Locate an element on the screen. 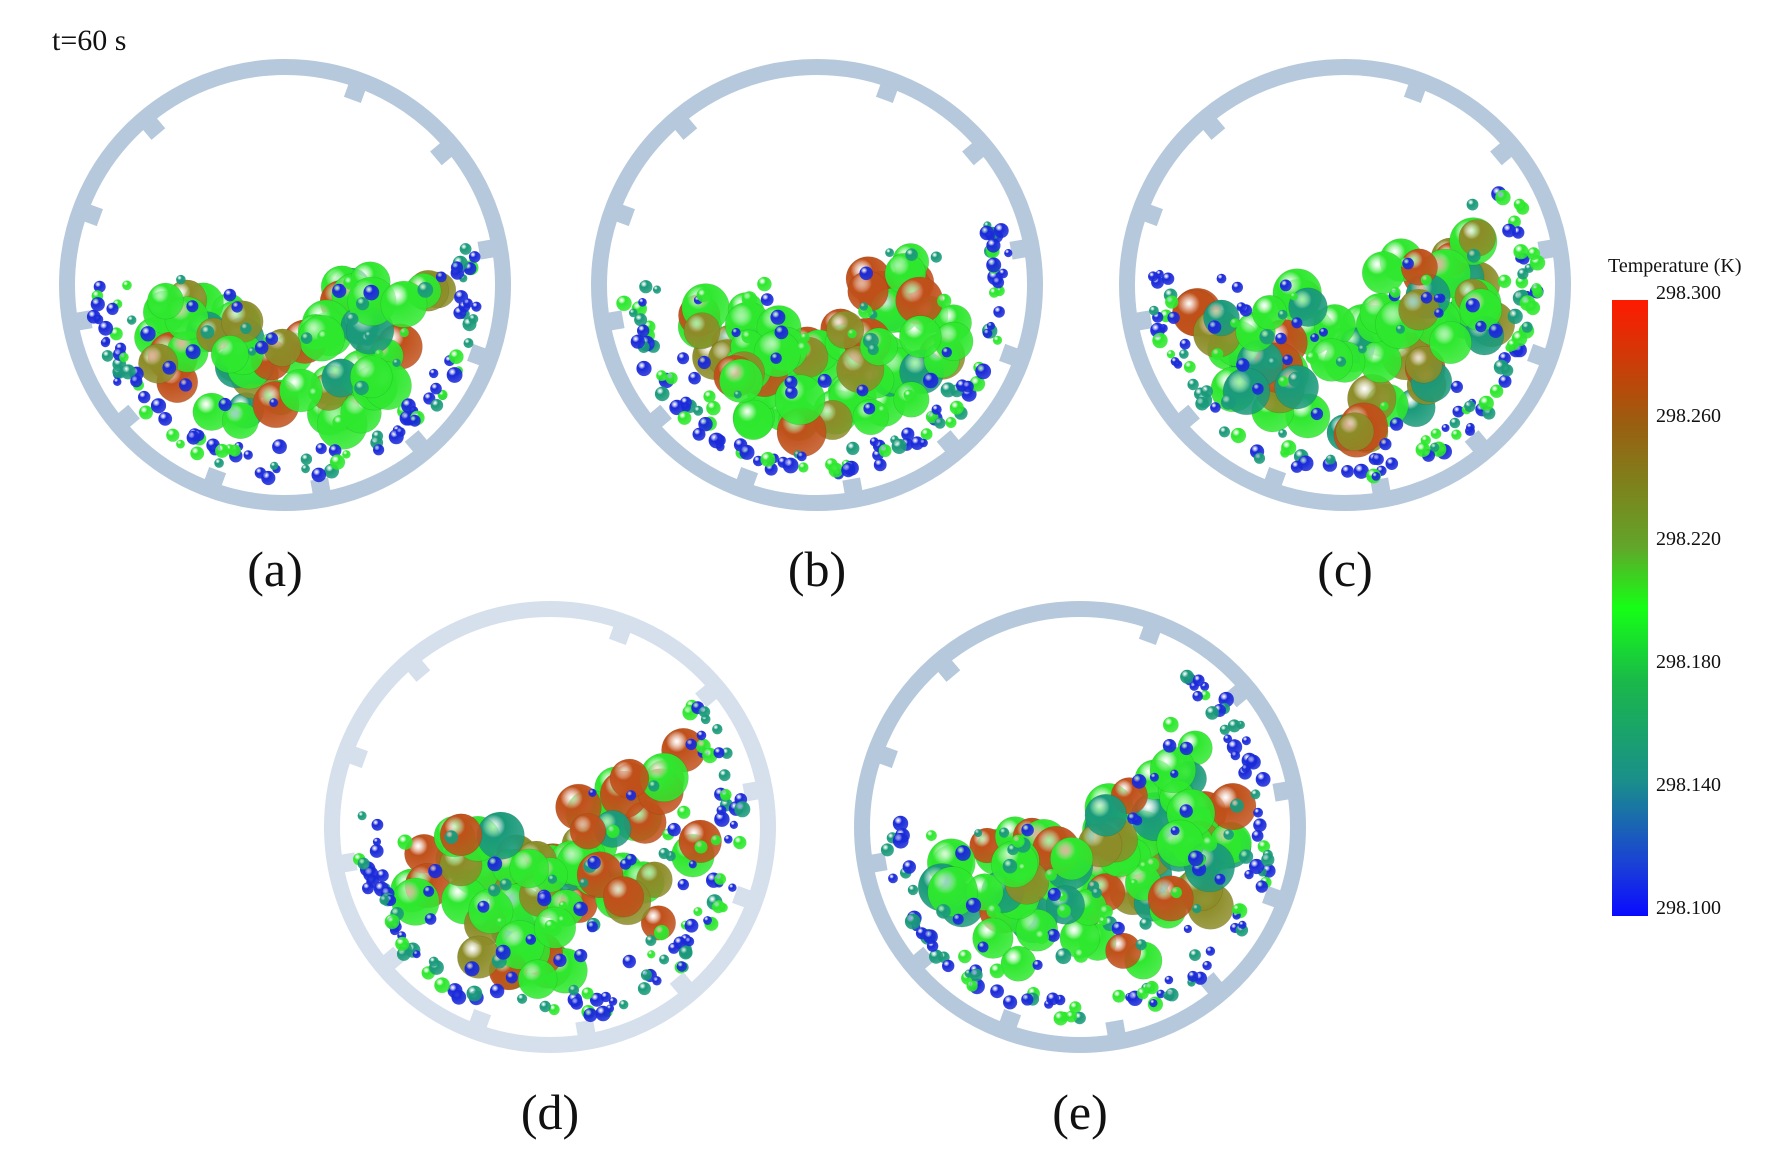 The width and height of the screenshot is (1774, 1176). panel-a-drum is located at coordinates (285, 285).